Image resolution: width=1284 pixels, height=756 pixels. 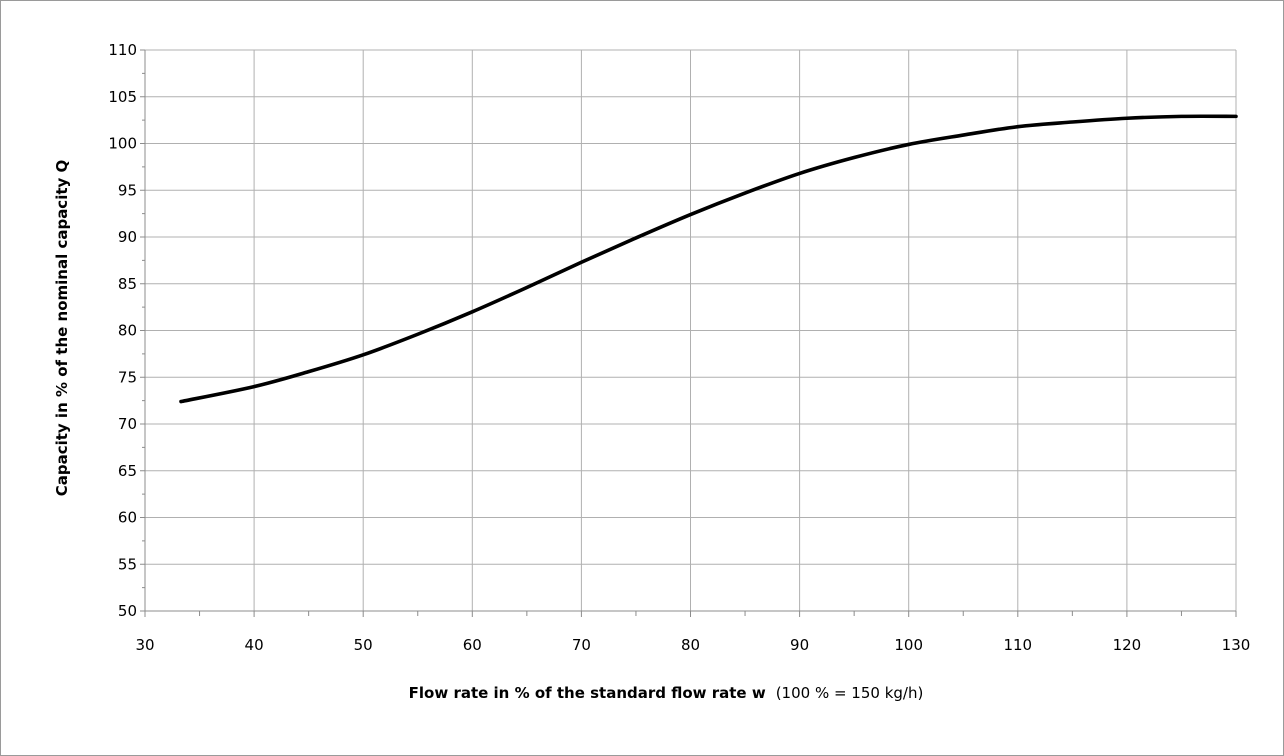 What do you see at coordinates (254, 645) in the screenshot?
I see `x-tick-label: 40` at bounding box center [254, 645].